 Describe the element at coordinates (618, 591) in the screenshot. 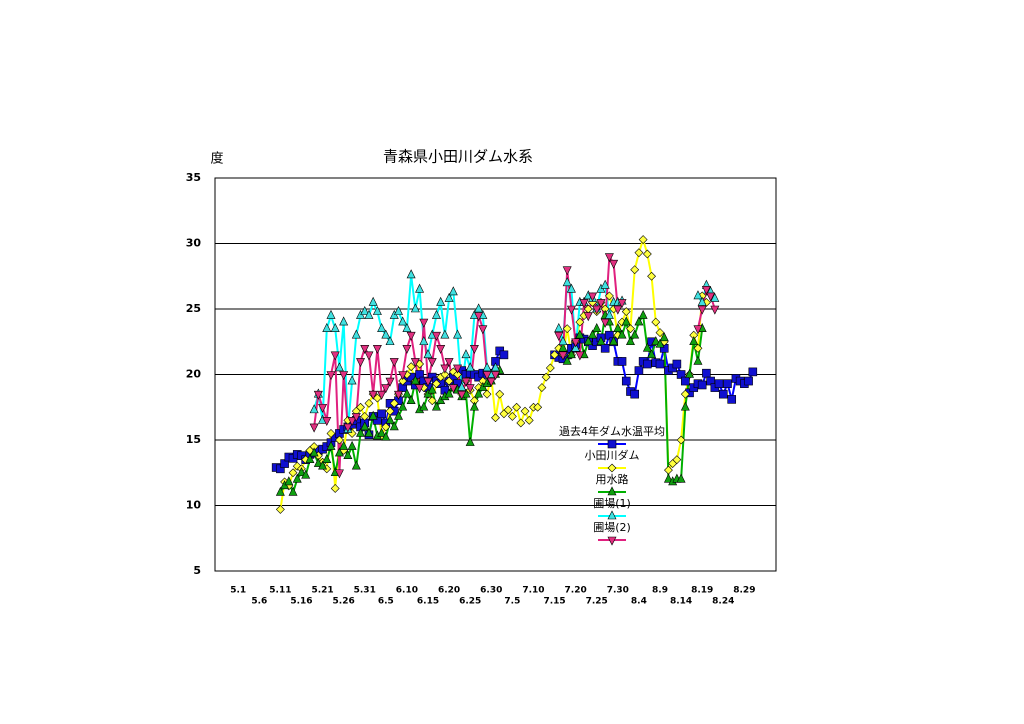

I see `x-tick-label: 7.30` at that location.